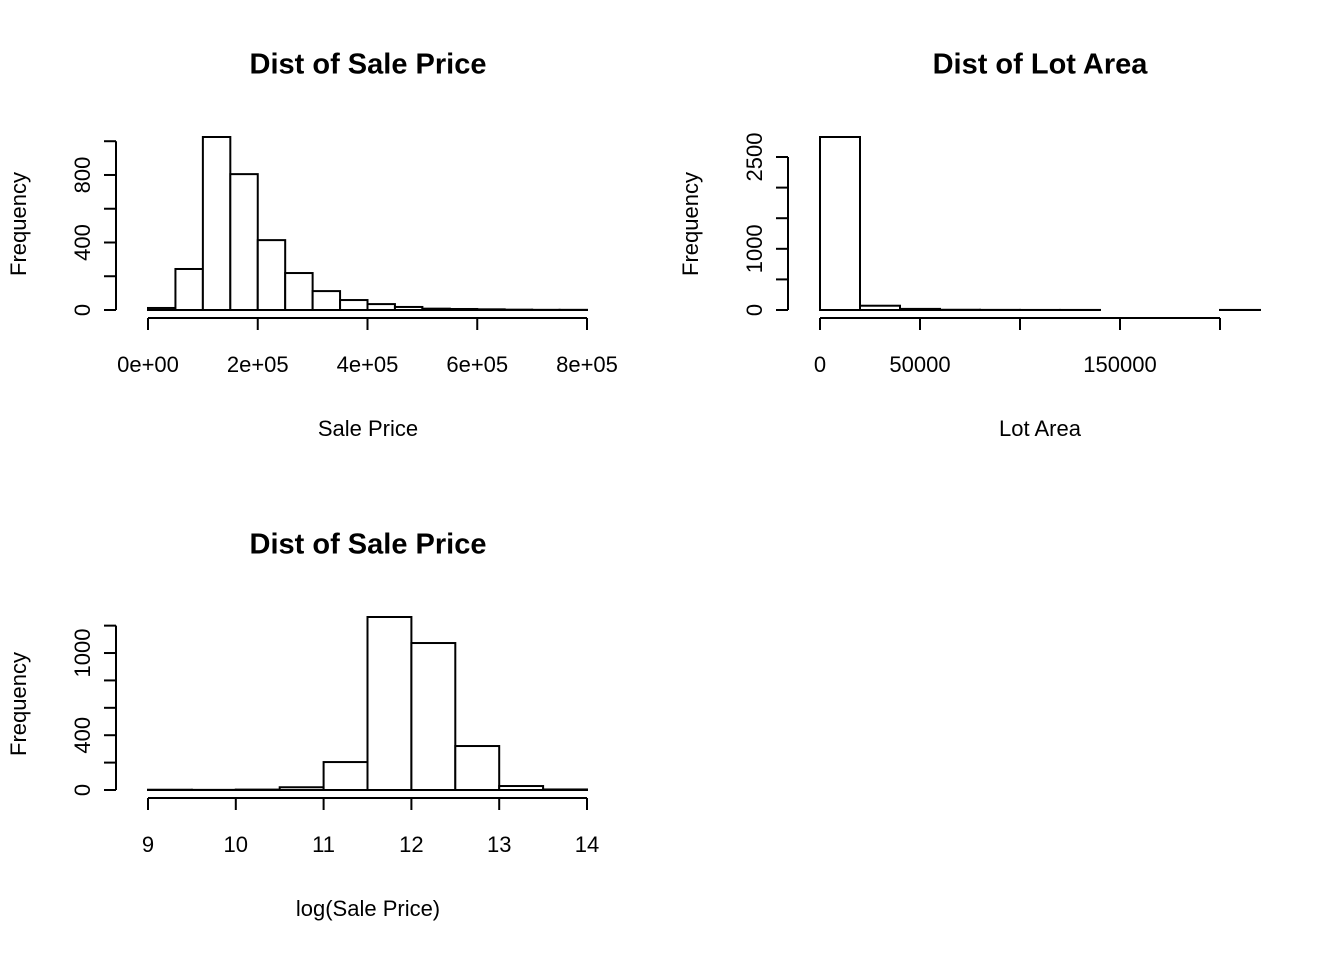 The height and width of the screenshot is (960, 1344). What do you see at coordinates (148, 844) in the screenshot?
I see `x-tick-label: 9` at bounding box center [148, 844].